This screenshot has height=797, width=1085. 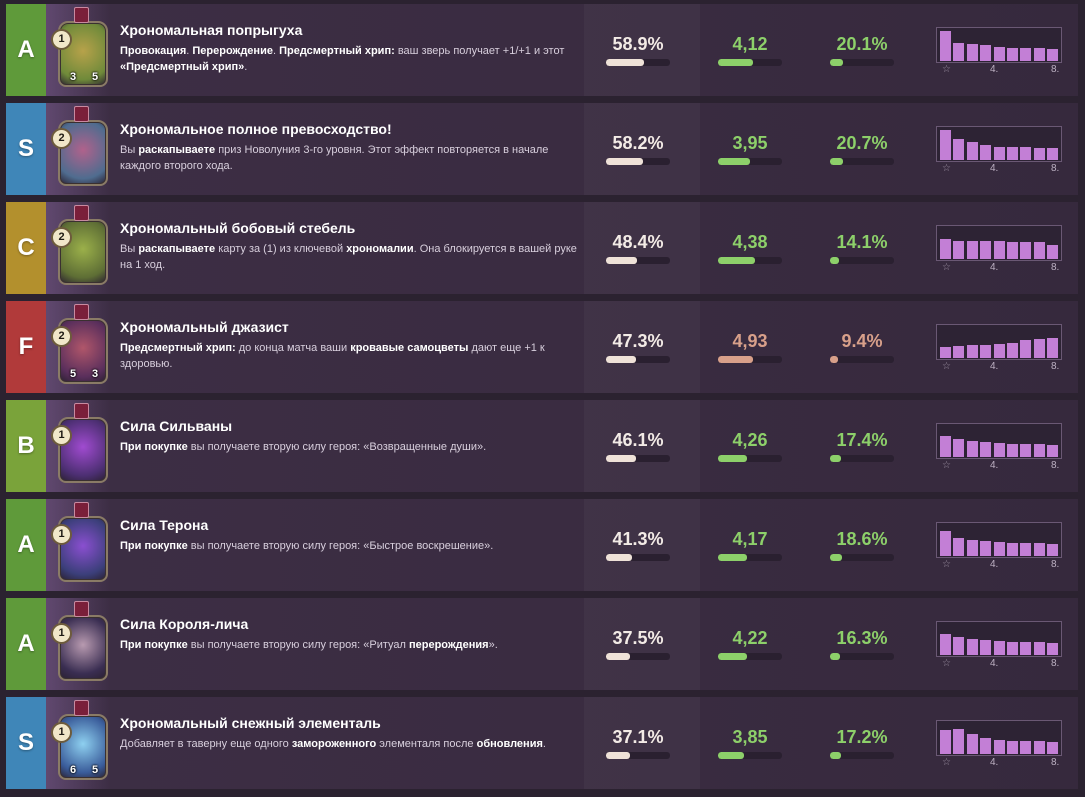 I want to click on tier-badge: F, so click(x=26, y=347).